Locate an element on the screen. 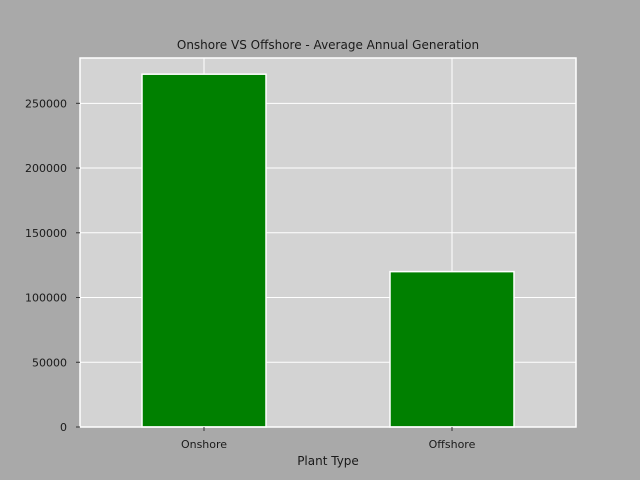  y-tick-label: 100000 is located at coordinates (46, 298).